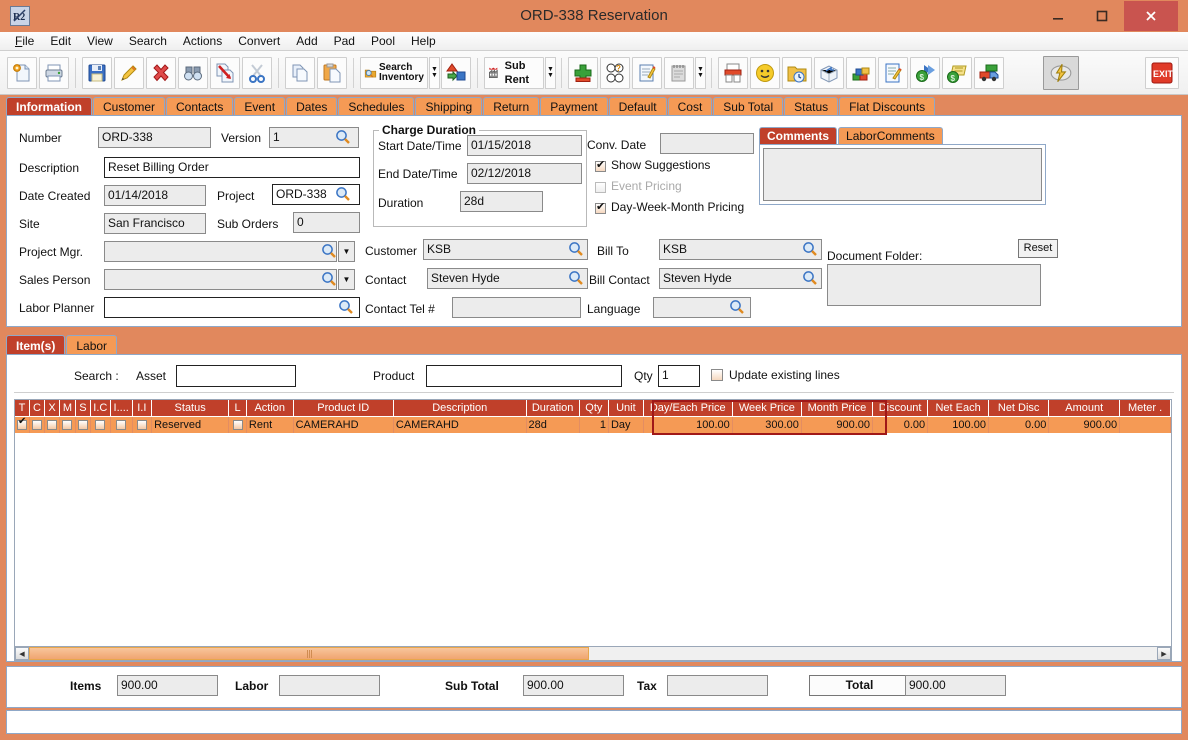  I want to click on new-document-icon, so click(22, 72).